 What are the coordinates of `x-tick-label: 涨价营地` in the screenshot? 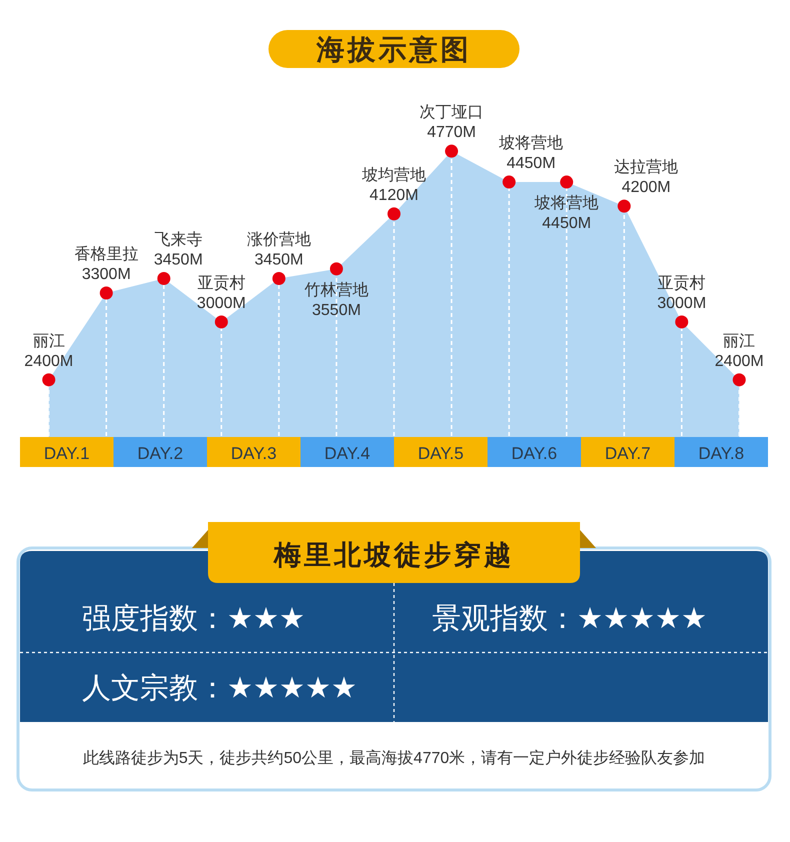 It's located at (278, 239).